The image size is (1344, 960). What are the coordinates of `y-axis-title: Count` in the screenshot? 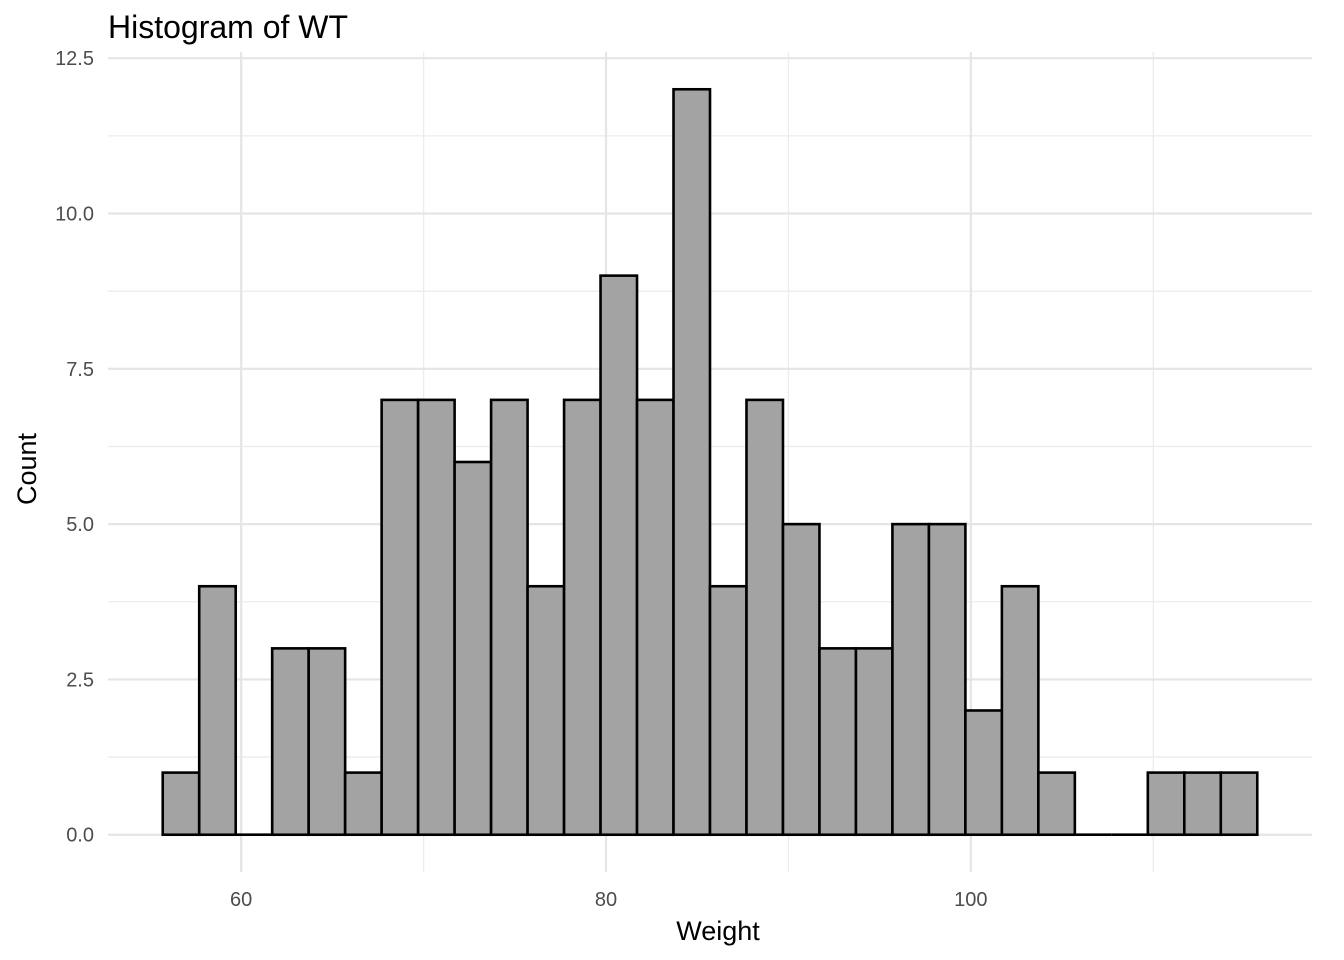 It's located at (27, 468).